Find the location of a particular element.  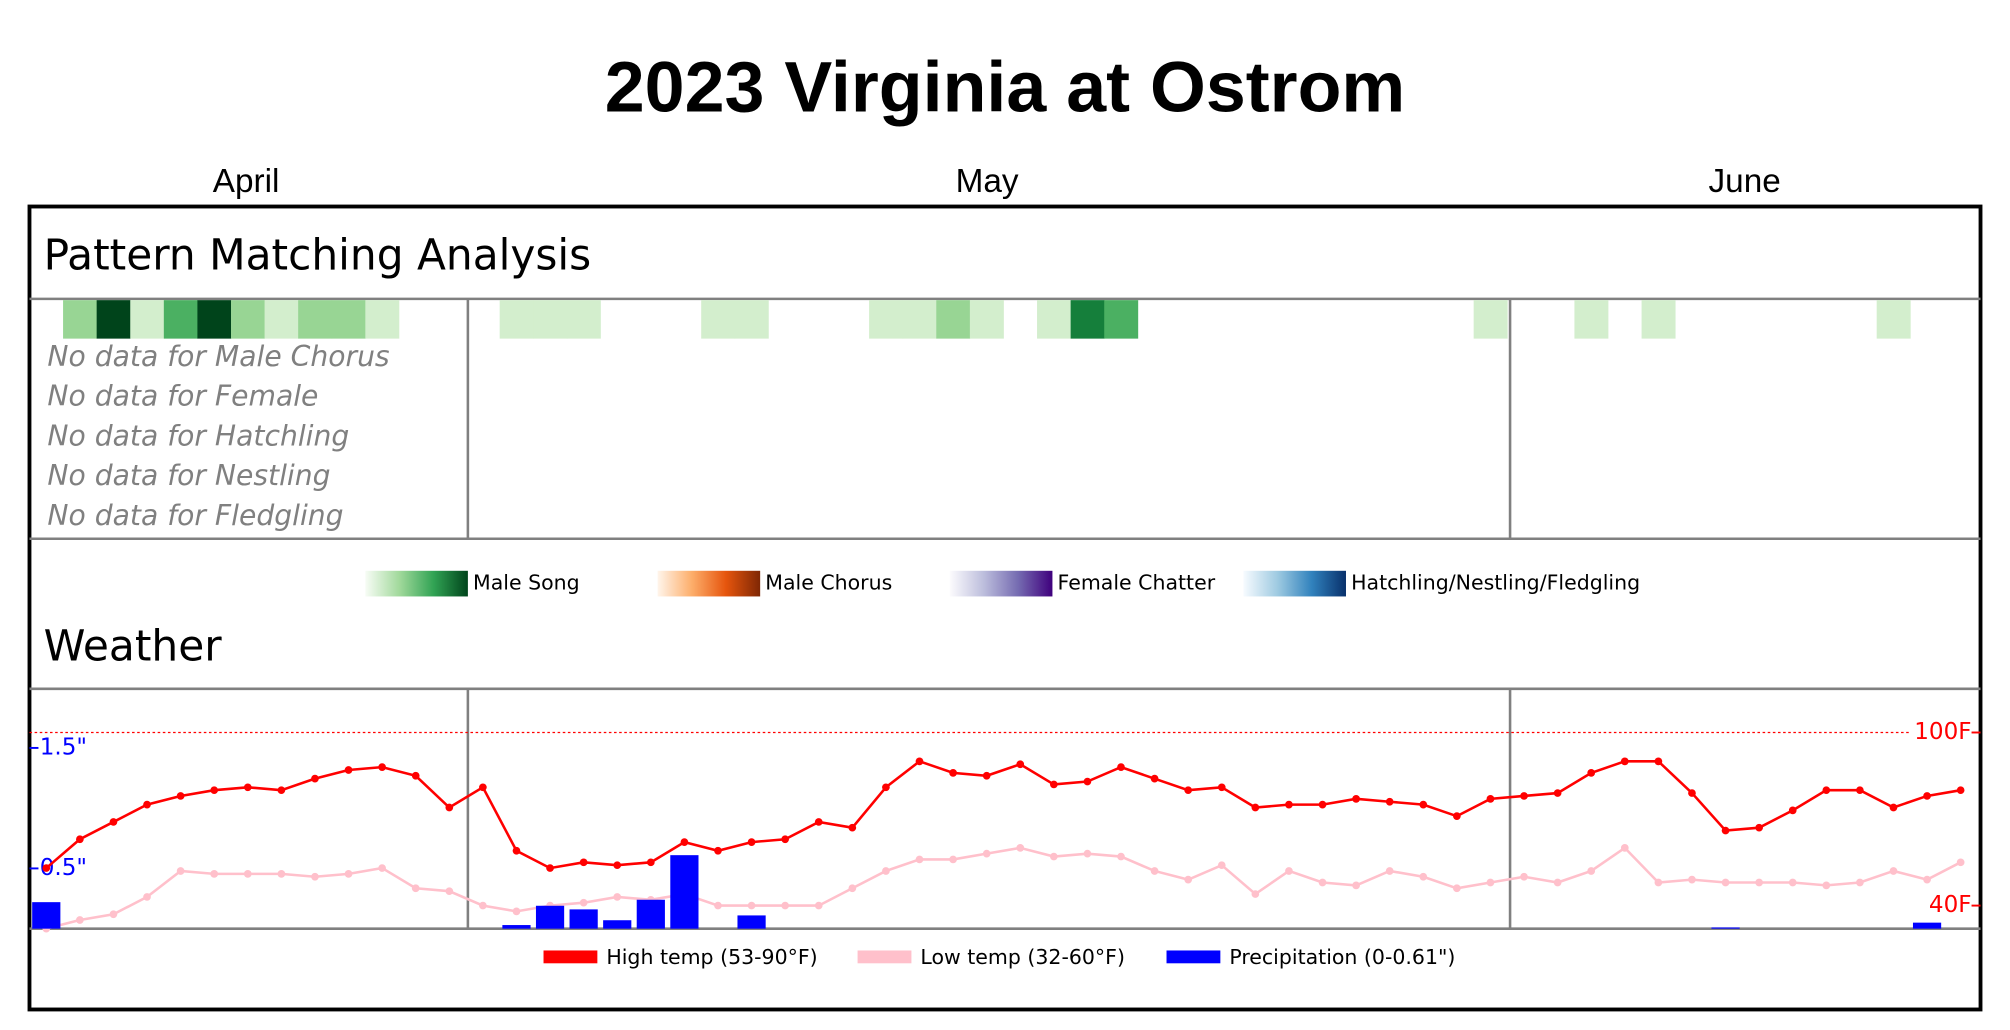

legend-label: Male Song is located at coordinates (526, 583).